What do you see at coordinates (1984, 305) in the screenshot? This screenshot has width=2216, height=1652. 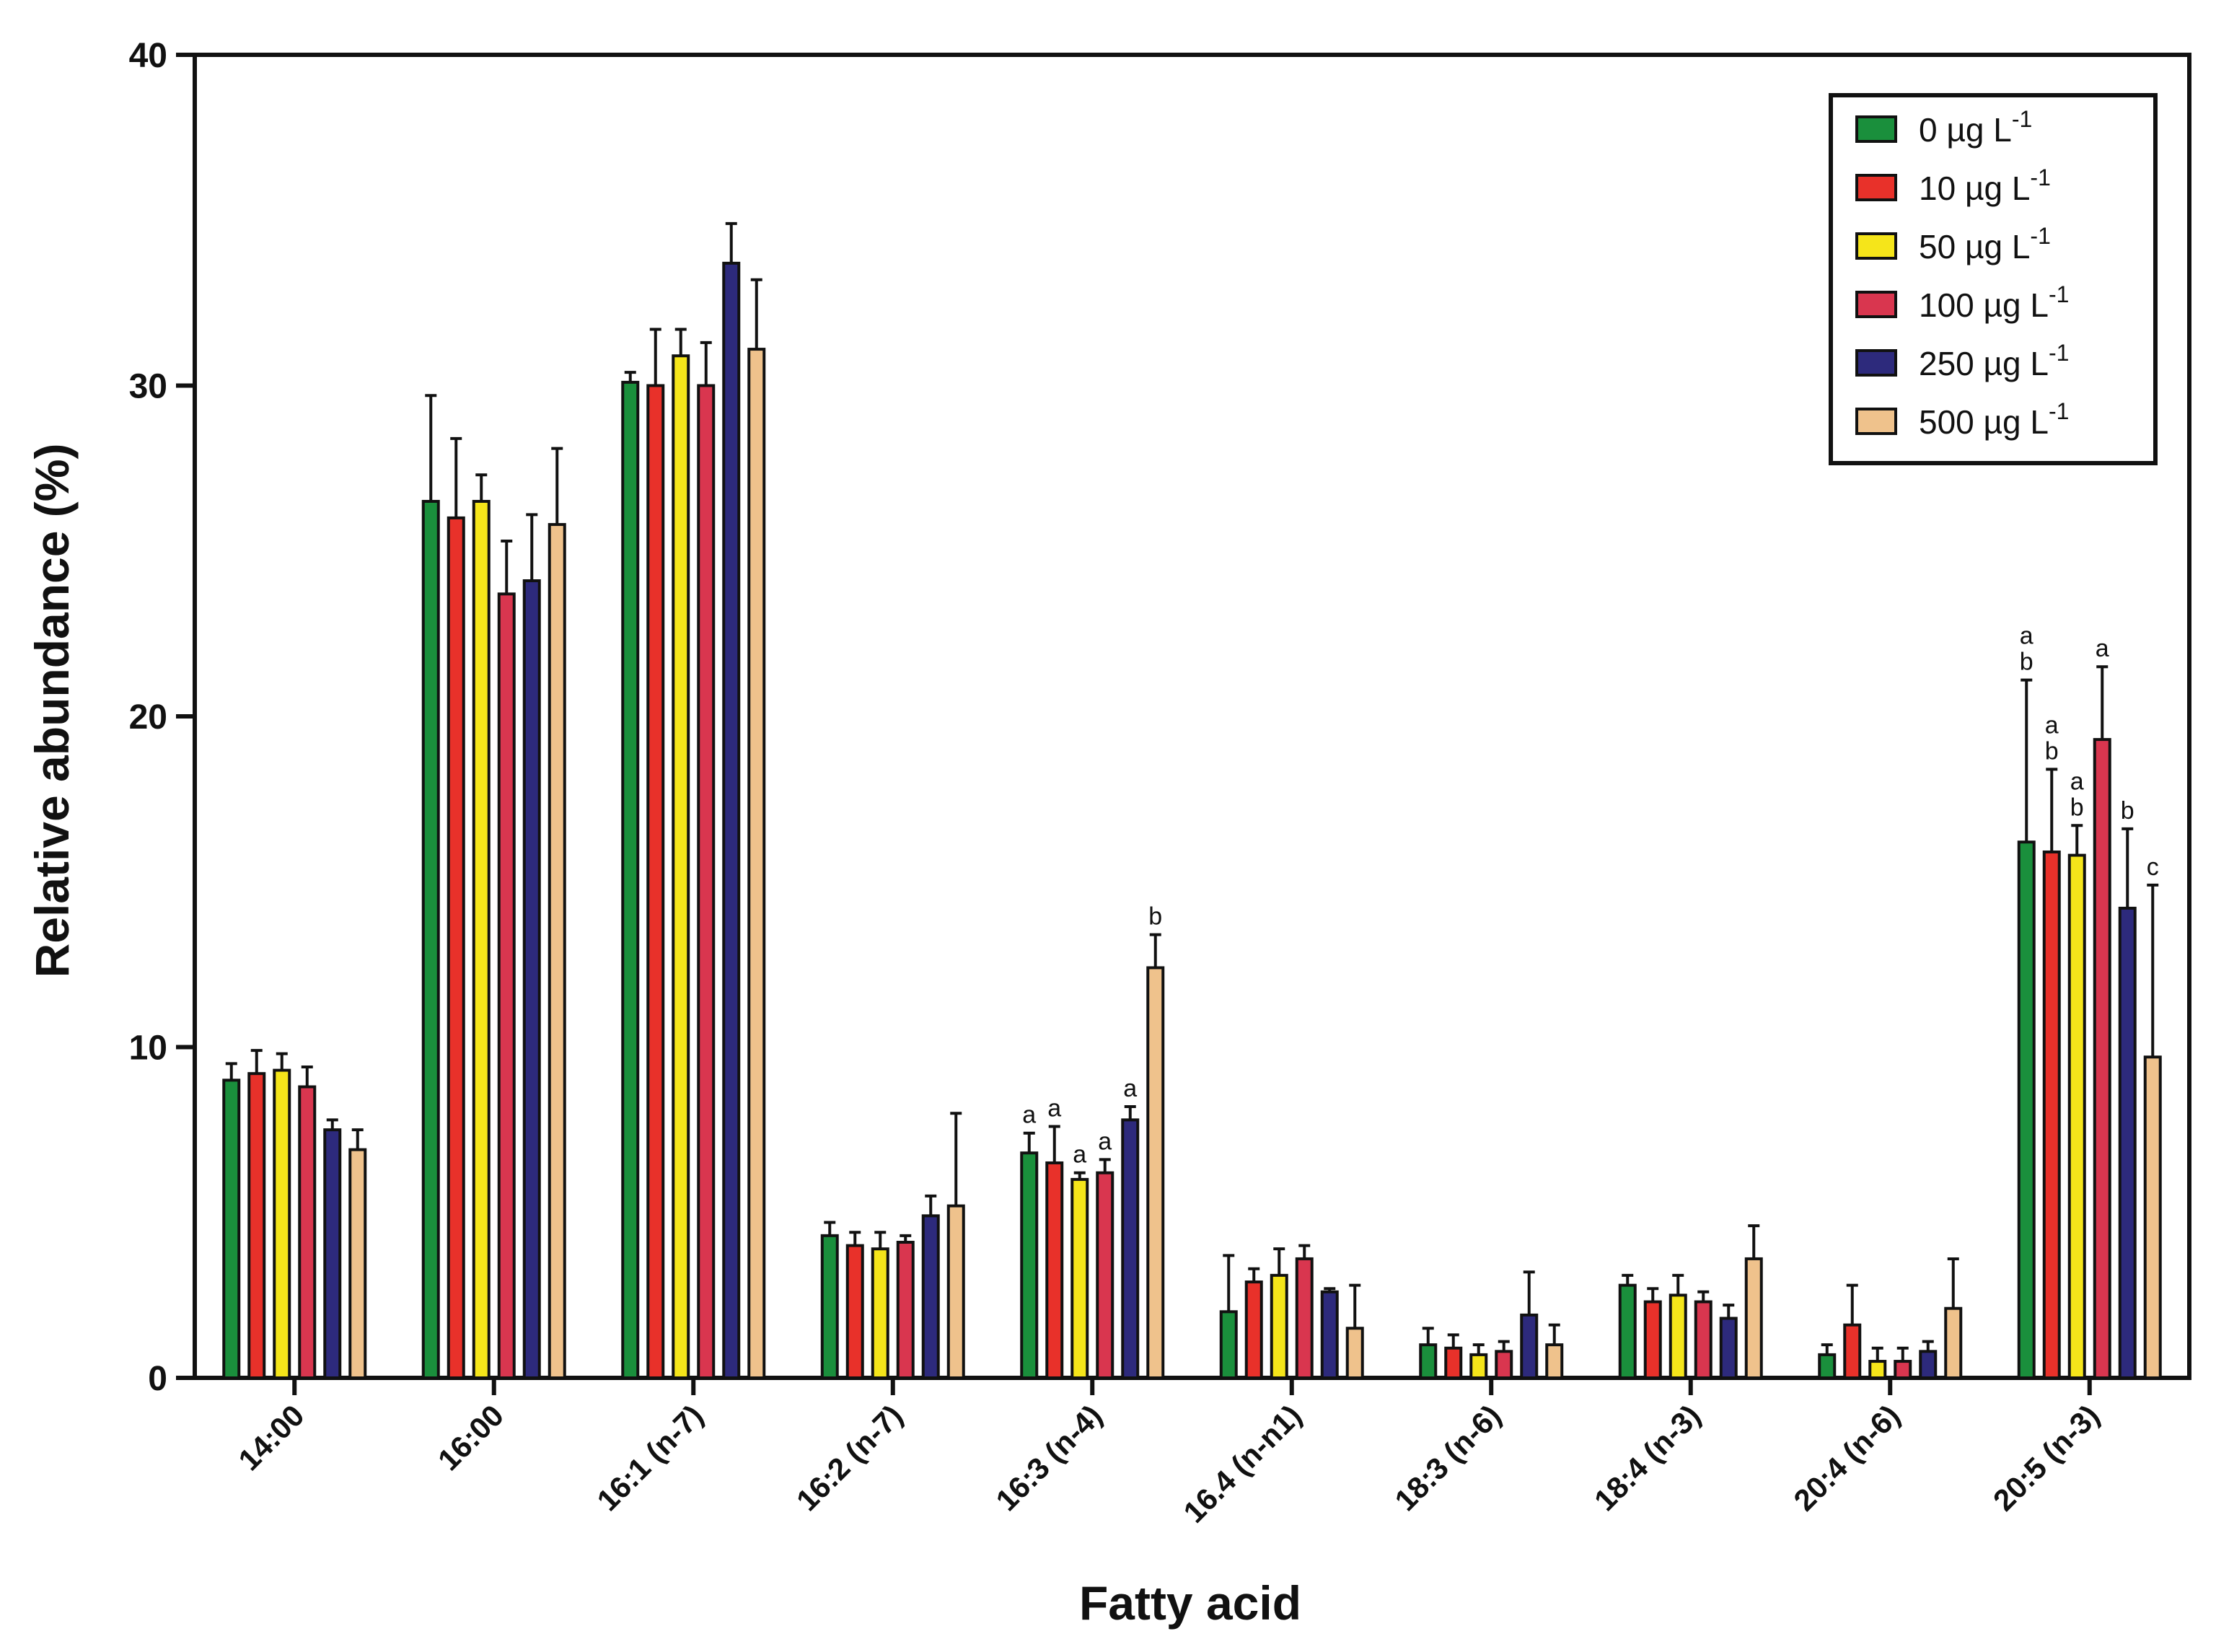 I see `legend-label-text: 100 µg L` at bounding box center [1984, 305].